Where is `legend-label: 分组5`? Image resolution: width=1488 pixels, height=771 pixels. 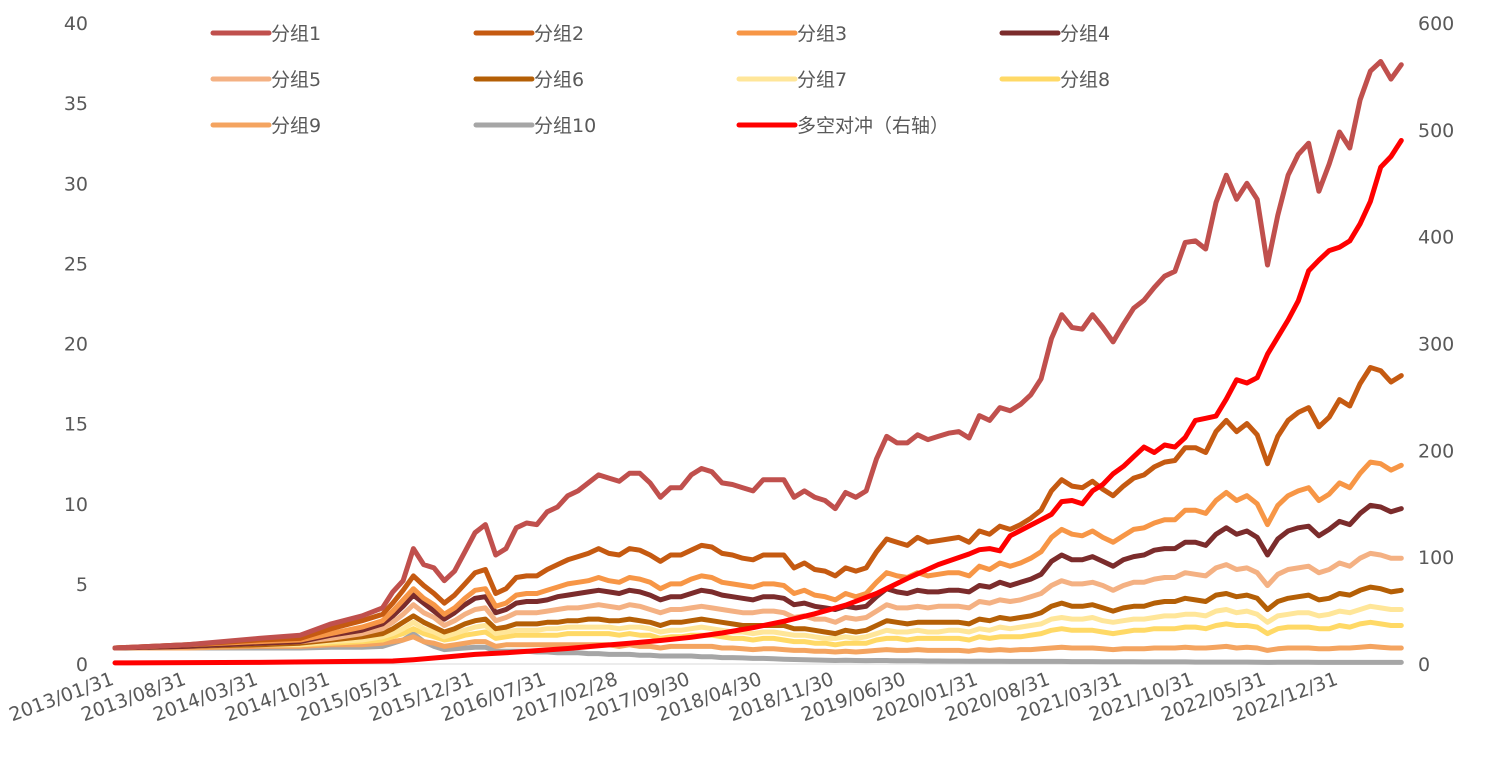
legend-label: 分组5 is located at coordinates (296, 80).